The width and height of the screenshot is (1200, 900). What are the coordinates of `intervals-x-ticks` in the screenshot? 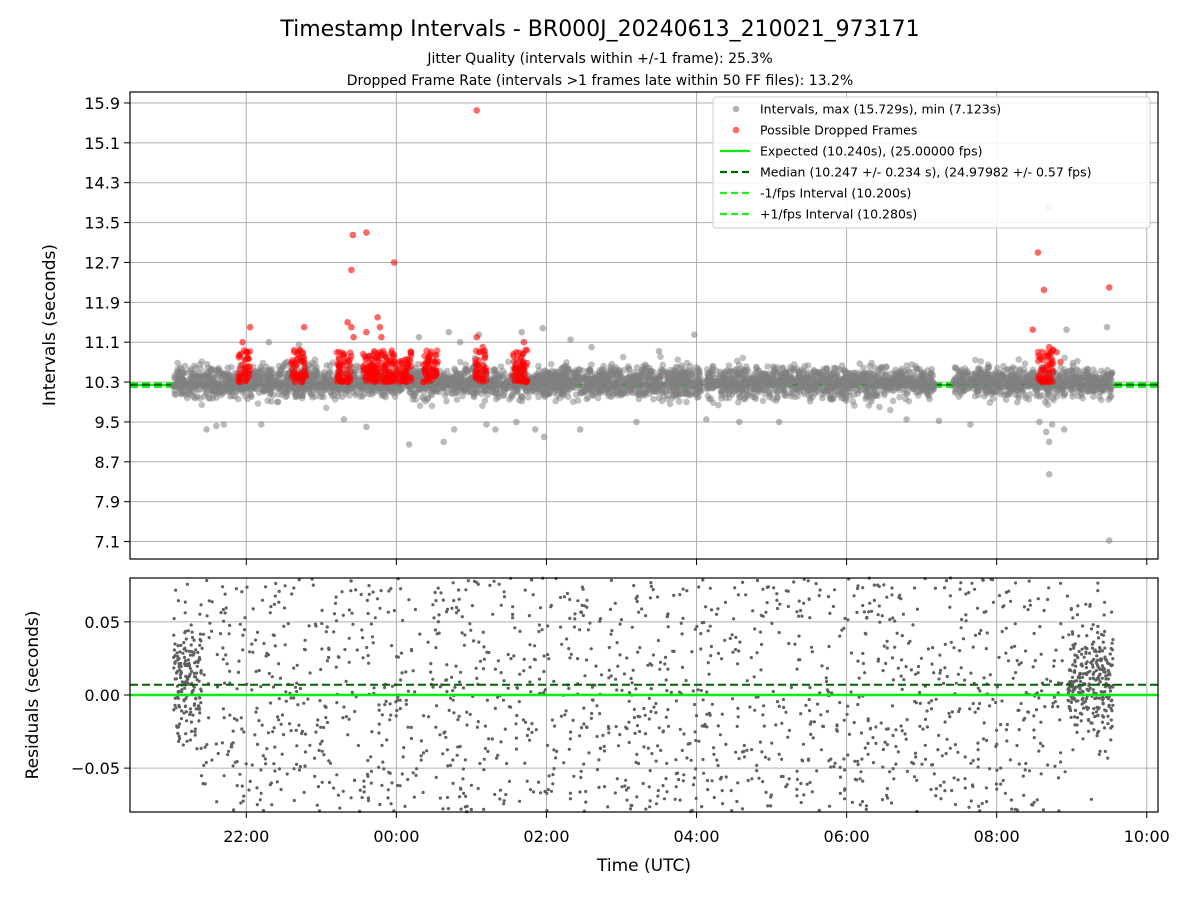 It's located at (696, 562).